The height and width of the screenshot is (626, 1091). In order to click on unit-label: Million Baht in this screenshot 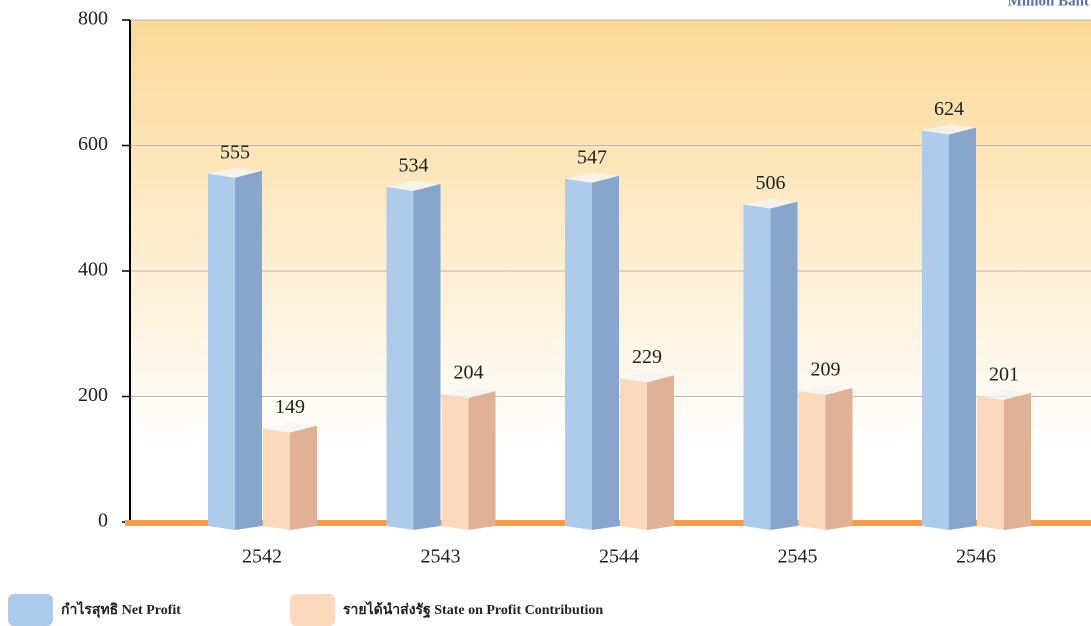, I will do `click(1048, 4)`.